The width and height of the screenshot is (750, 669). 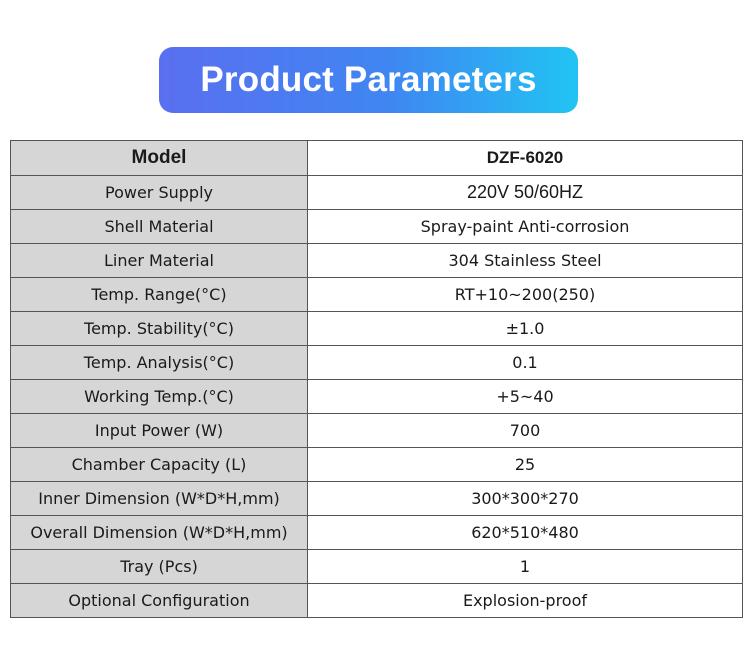 What do you see at coordinates (525, 498) in the screenshot?
I see `row-value: 300*300*270` at bounding box center [525, 498].